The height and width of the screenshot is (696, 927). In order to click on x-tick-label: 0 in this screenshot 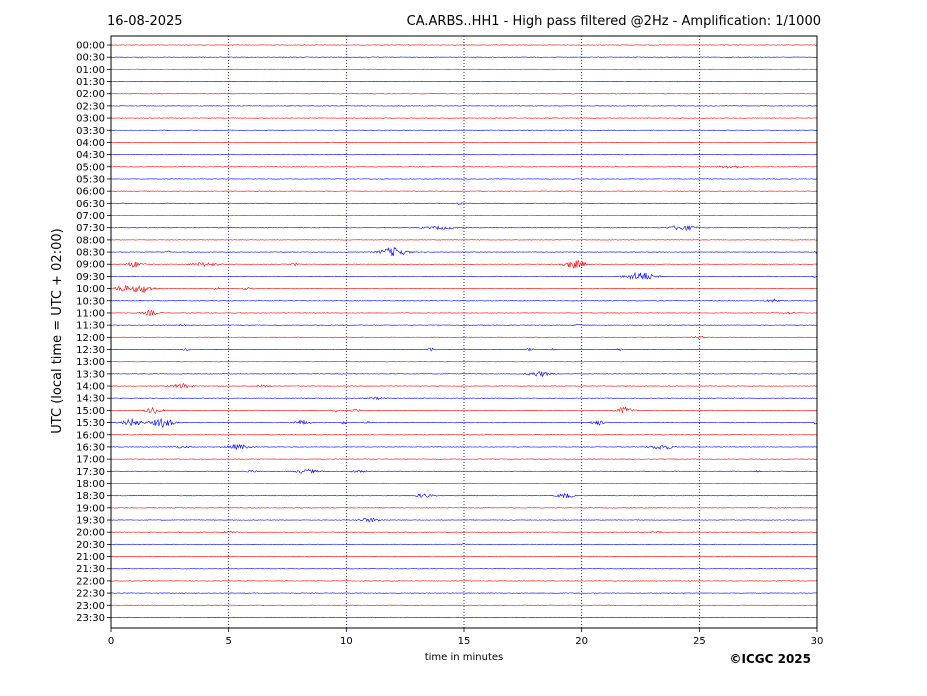, I will do `click(111, 641)`.